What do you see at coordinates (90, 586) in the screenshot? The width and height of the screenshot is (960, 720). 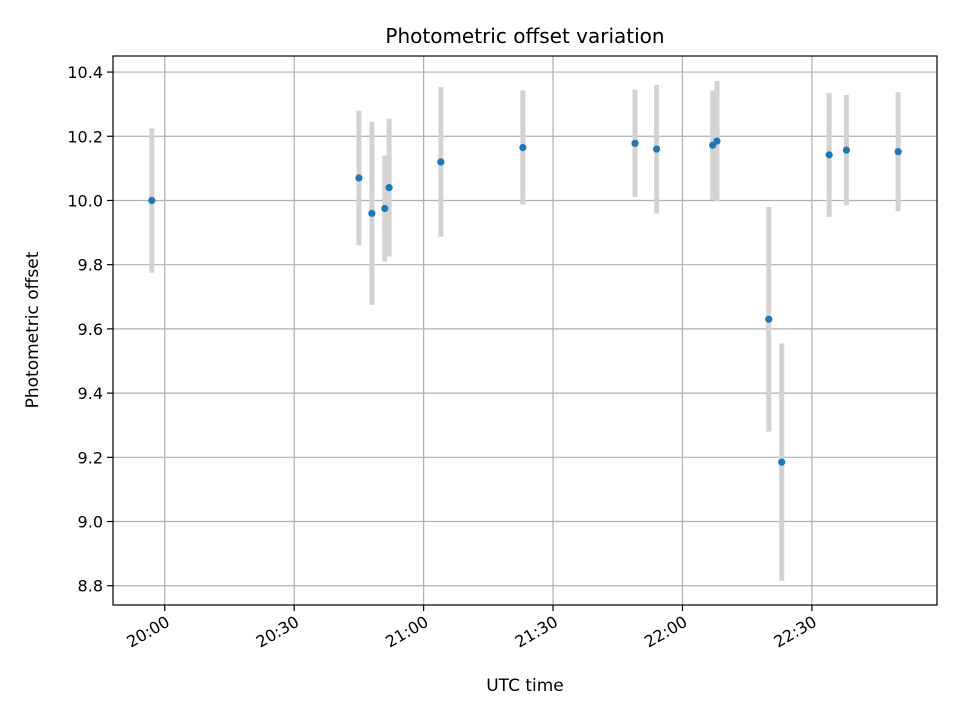 I see `y-tick-label: 8.8` at bounding box center [90, 586].